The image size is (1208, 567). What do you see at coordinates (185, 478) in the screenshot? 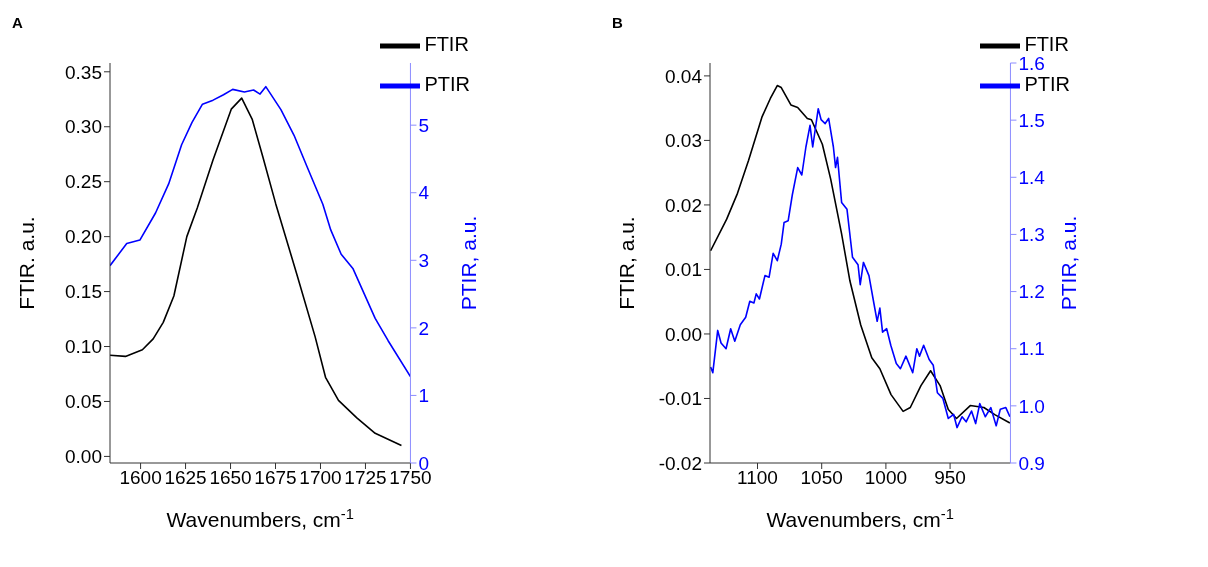
I see `x-tick-label: 1625` at bounding box center [185, 478].